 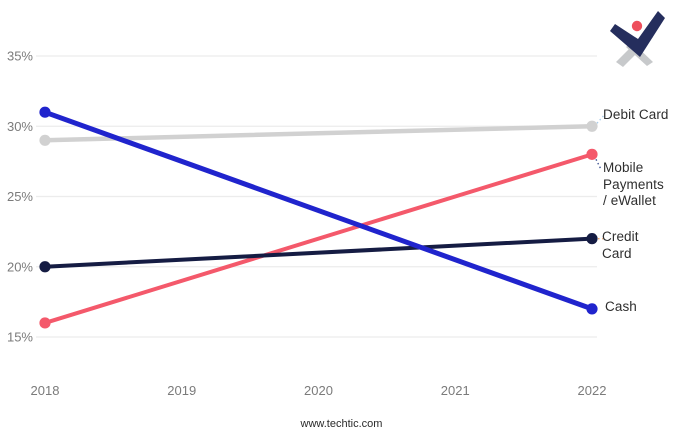 What do you see at coordinates (318, 390) in the screenshot?
I see `x-tick-label: 2020` at bounding box center [318, 390].